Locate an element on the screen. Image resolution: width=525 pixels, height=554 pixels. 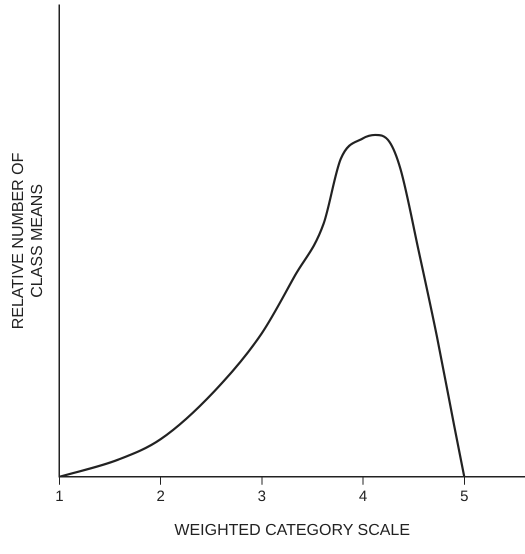
x-tick-label: 3 is located at coordinates (262, 496).